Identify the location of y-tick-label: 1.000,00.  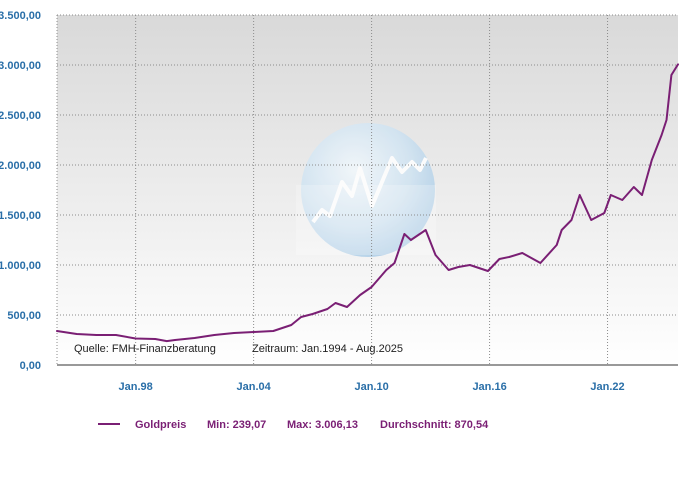
(20, 266).